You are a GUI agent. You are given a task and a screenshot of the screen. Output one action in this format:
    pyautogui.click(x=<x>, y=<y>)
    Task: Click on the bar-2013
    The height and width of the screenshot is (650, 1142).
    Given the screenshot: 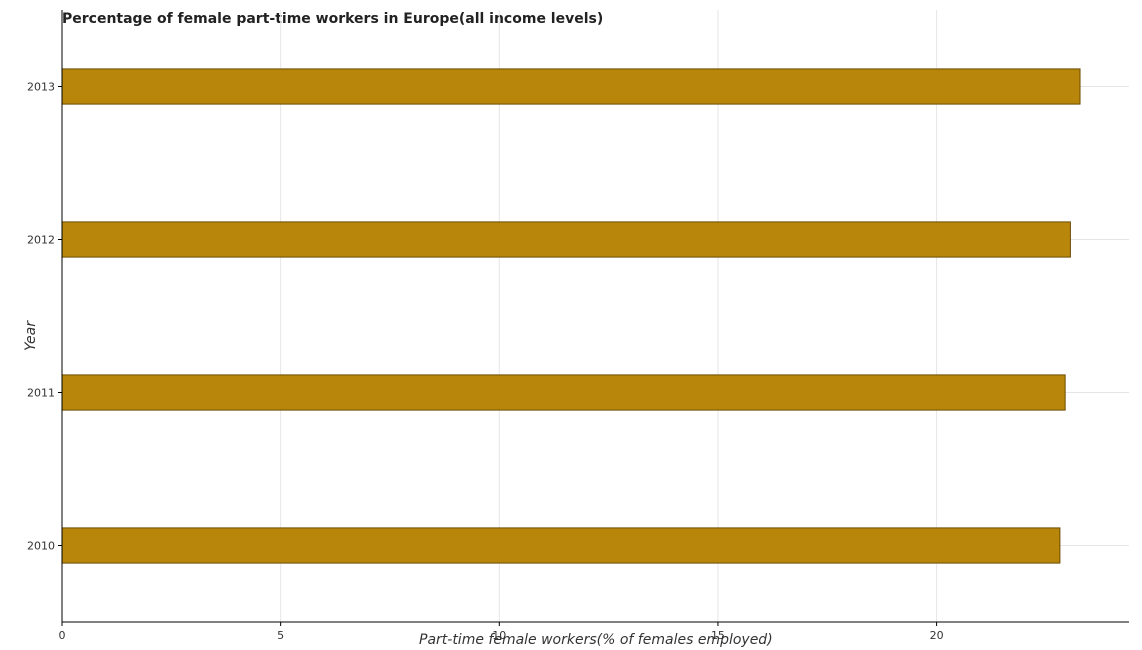 What is the action you would take?
    pyautogui.click(x=571, y=86)
    